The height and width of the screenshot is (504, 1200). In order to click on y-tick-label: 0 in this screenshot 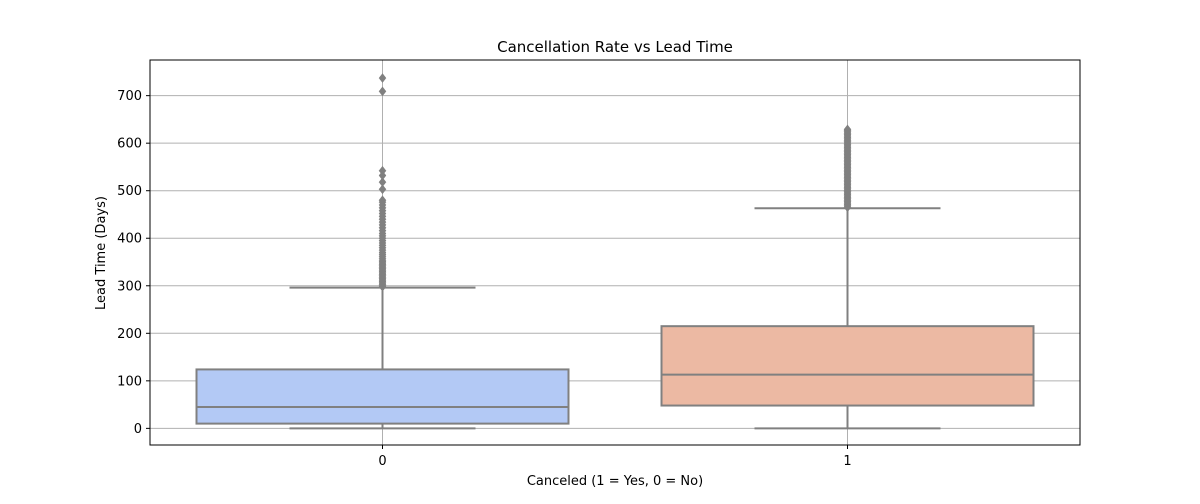, I will do `click(138, 429)`.